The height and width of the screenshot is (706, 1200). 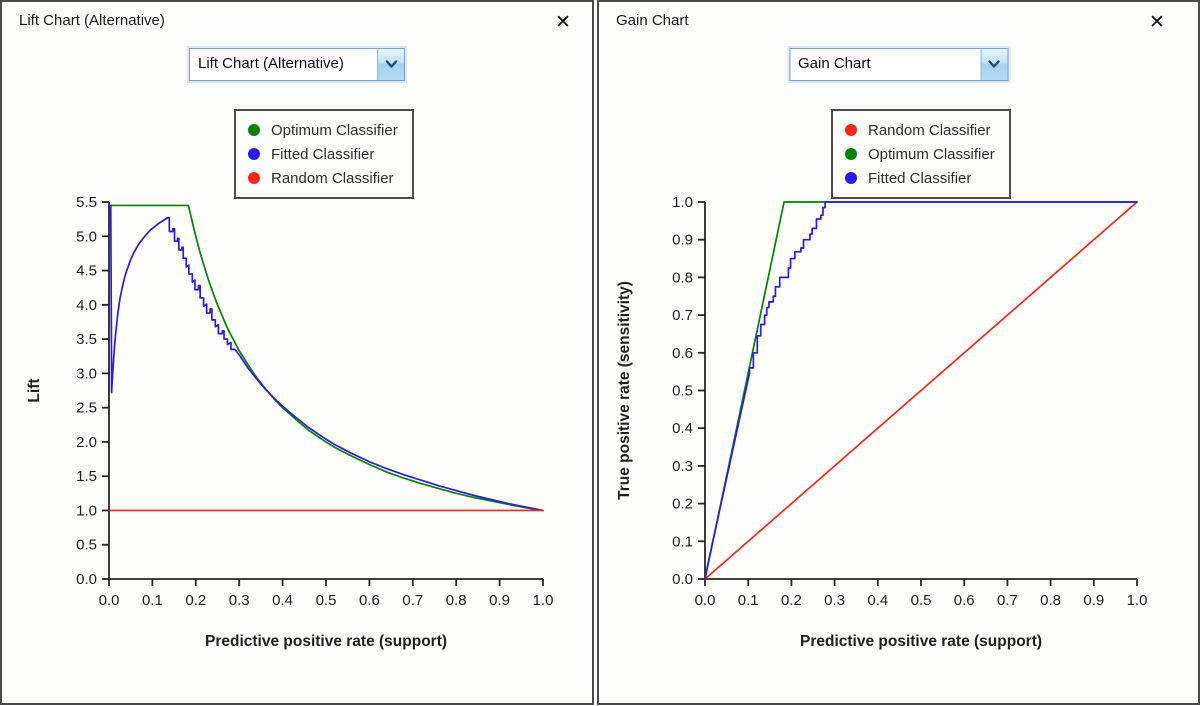 I want to click on y-tick-label: 4.0, so click(x=86, y=305).